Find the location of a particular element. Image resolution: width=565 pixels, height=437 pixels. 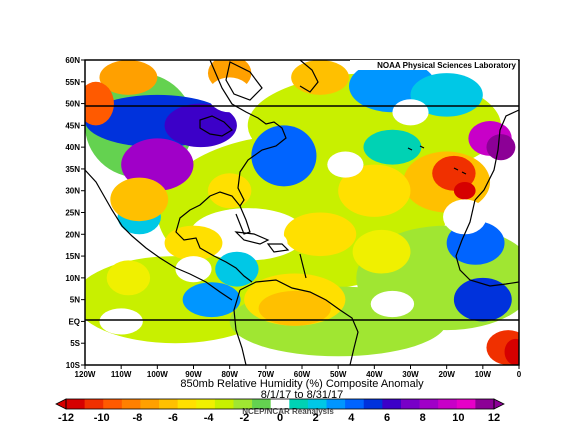

lat-label: 15N is located at coordinates (72, 256).